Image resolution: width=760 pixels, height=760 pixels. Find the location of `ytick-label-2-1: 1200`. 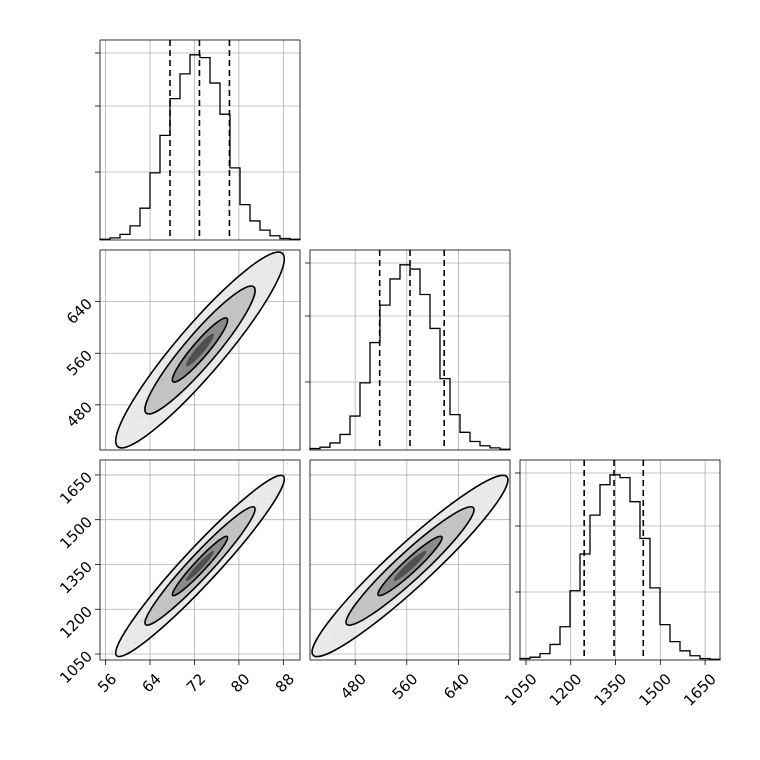

ytick-label-2-1: 1200 is located at coordinates (76, 623).